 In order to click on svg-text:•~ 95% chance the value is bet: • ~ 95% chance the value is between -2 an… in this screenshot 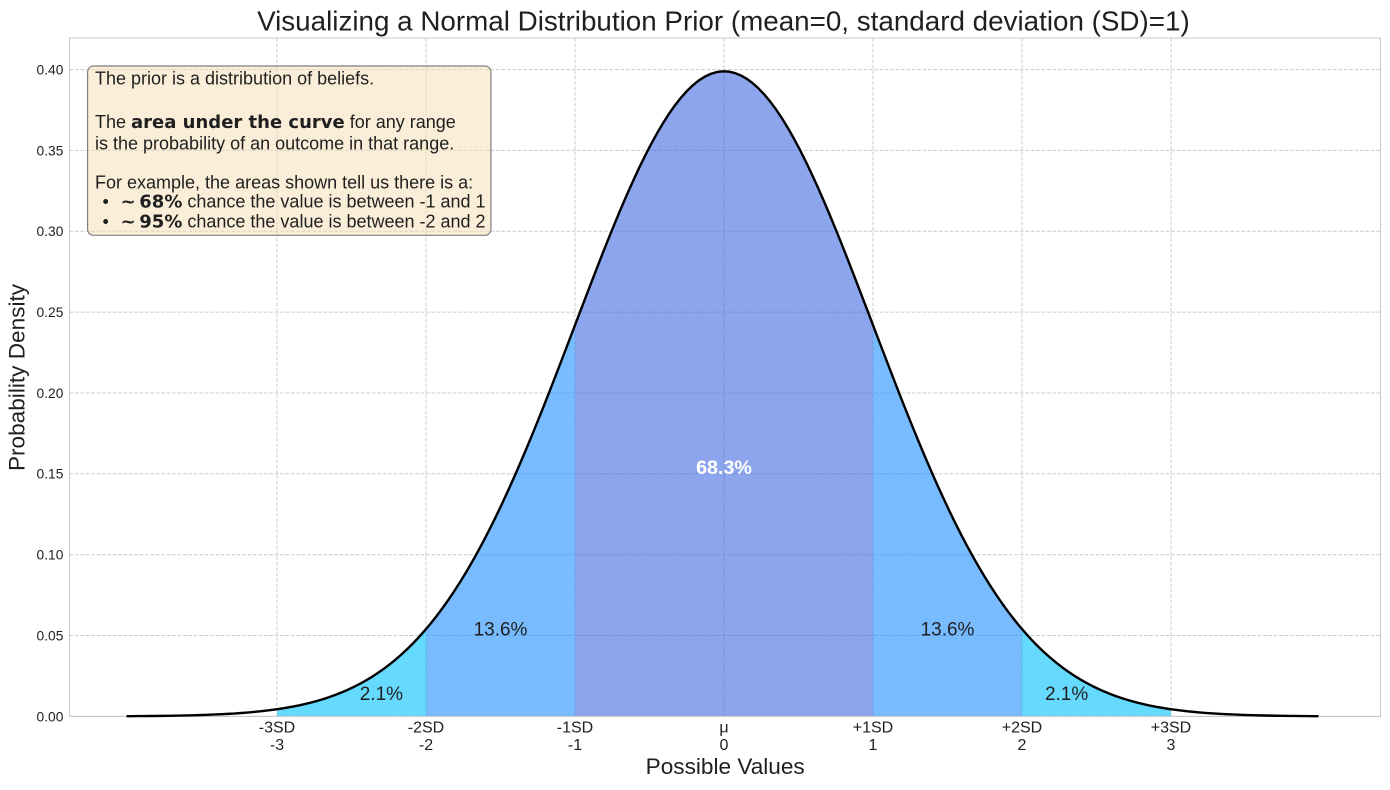, I will do `click(294, 221)`.